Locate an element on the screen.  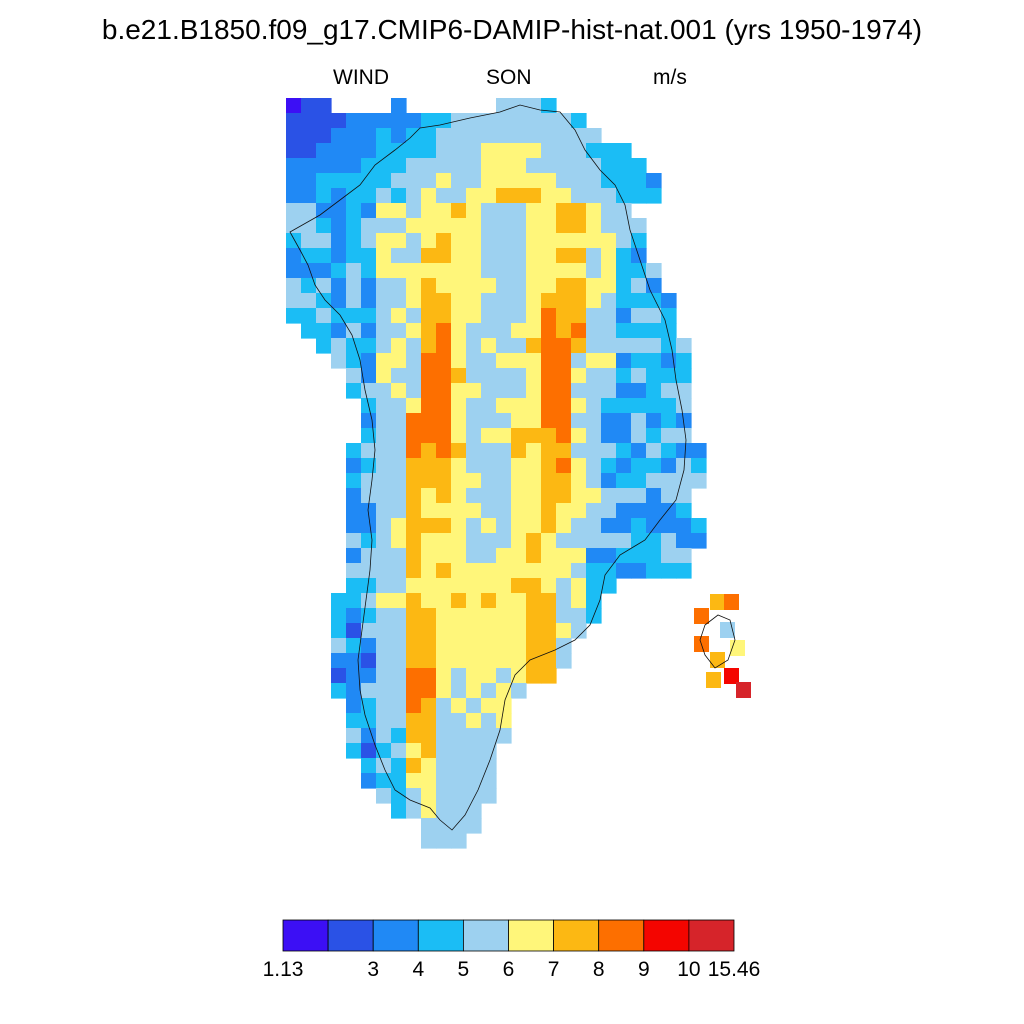
colorbar-box is located at coordinates (440, 935).